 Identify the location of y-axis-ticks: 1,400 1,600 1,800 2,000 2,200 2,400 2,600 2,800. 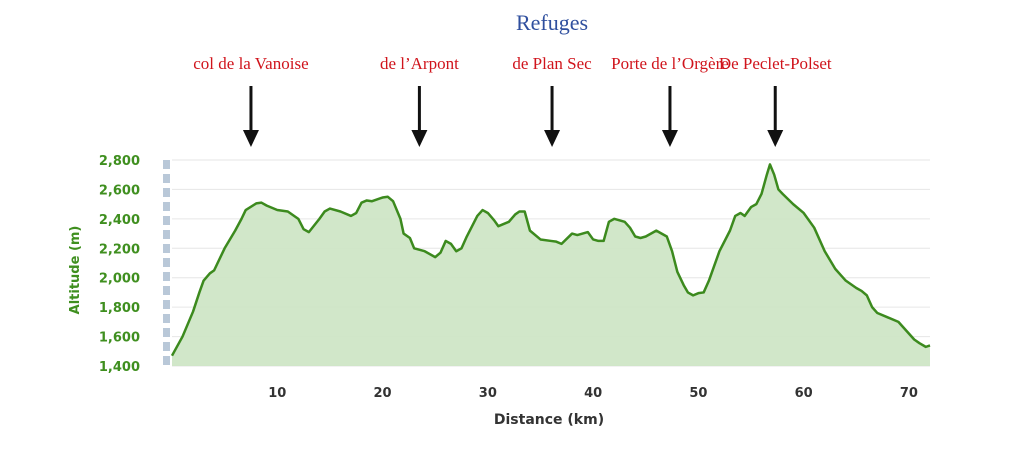
(119, 264).